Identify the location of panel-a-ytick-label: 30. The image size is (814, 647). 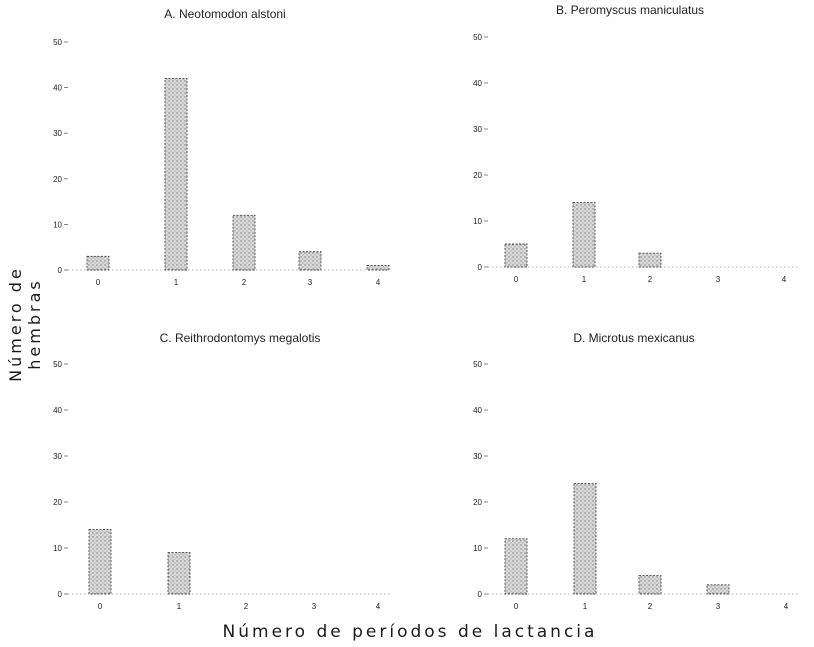
(57, 133).